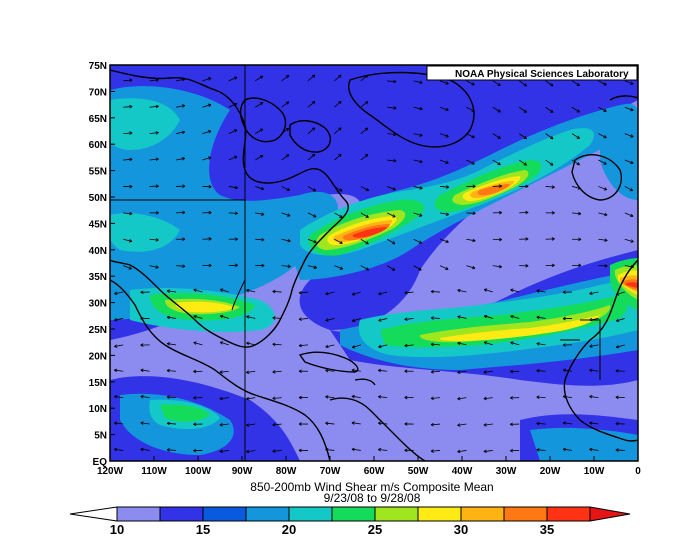 This screenshot has width=700, height=542. What do you see at coordinates (547, 529) in the screenshot?
I see `colorbar-label: 35` at bounding box center [547, 529].